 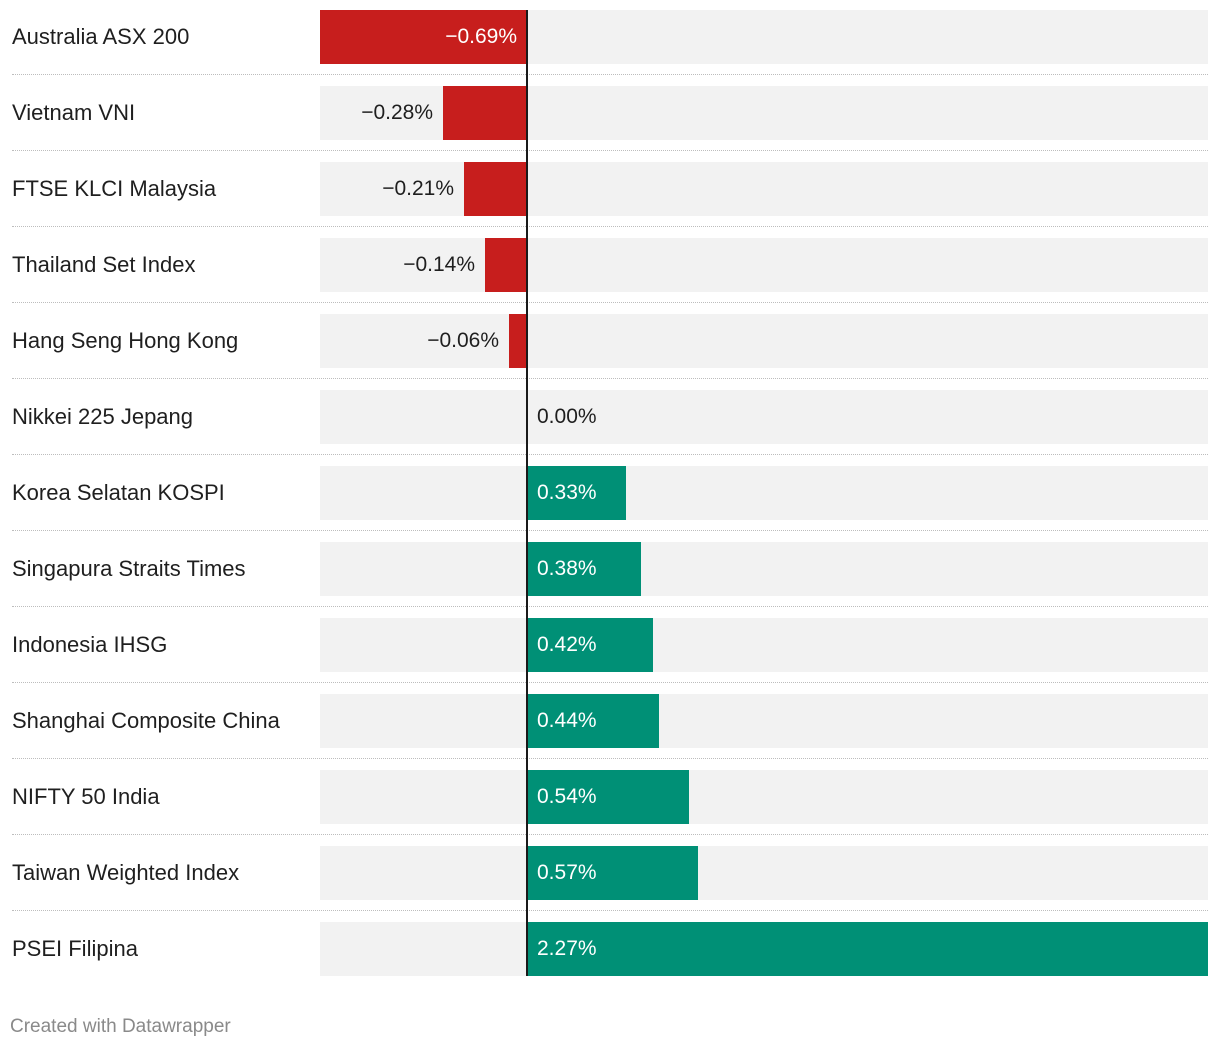 I want to click on value-label: 0.44%, so click(x=567, y=720).